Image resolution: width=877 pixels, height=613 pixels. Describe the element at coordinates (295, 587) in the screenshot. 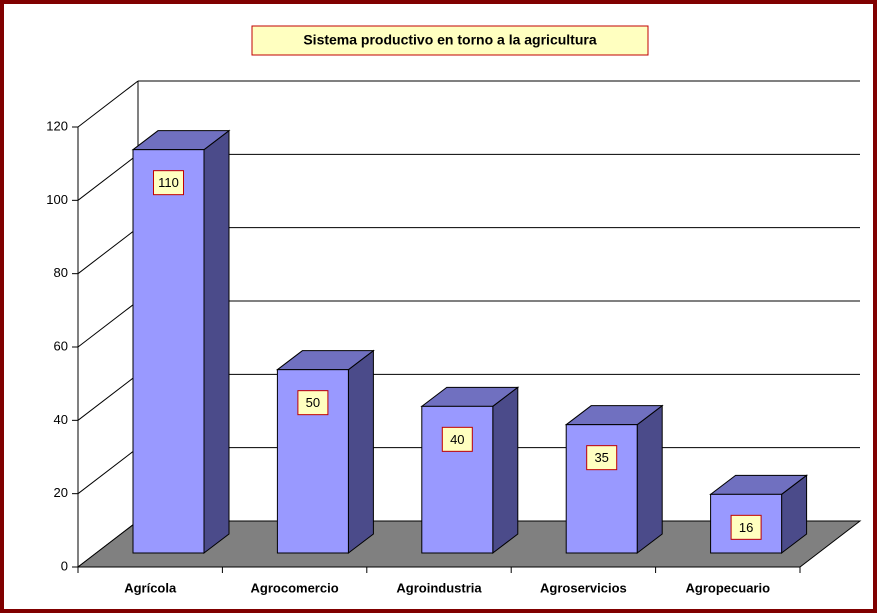

I see `x-tick-label: Agrocomercio` at that location.